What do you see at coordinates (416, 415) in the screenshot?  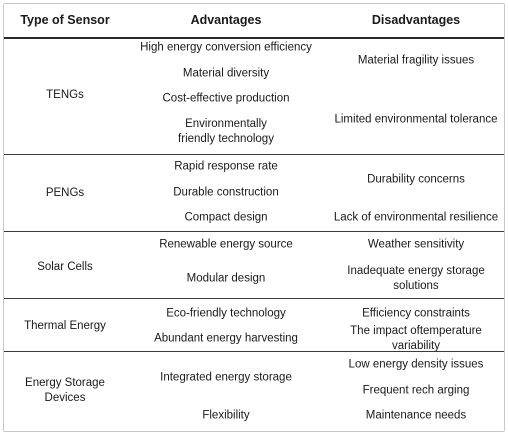 I see `disadvantage-cell: Maintenance needs` at bounding box center [416, 415].